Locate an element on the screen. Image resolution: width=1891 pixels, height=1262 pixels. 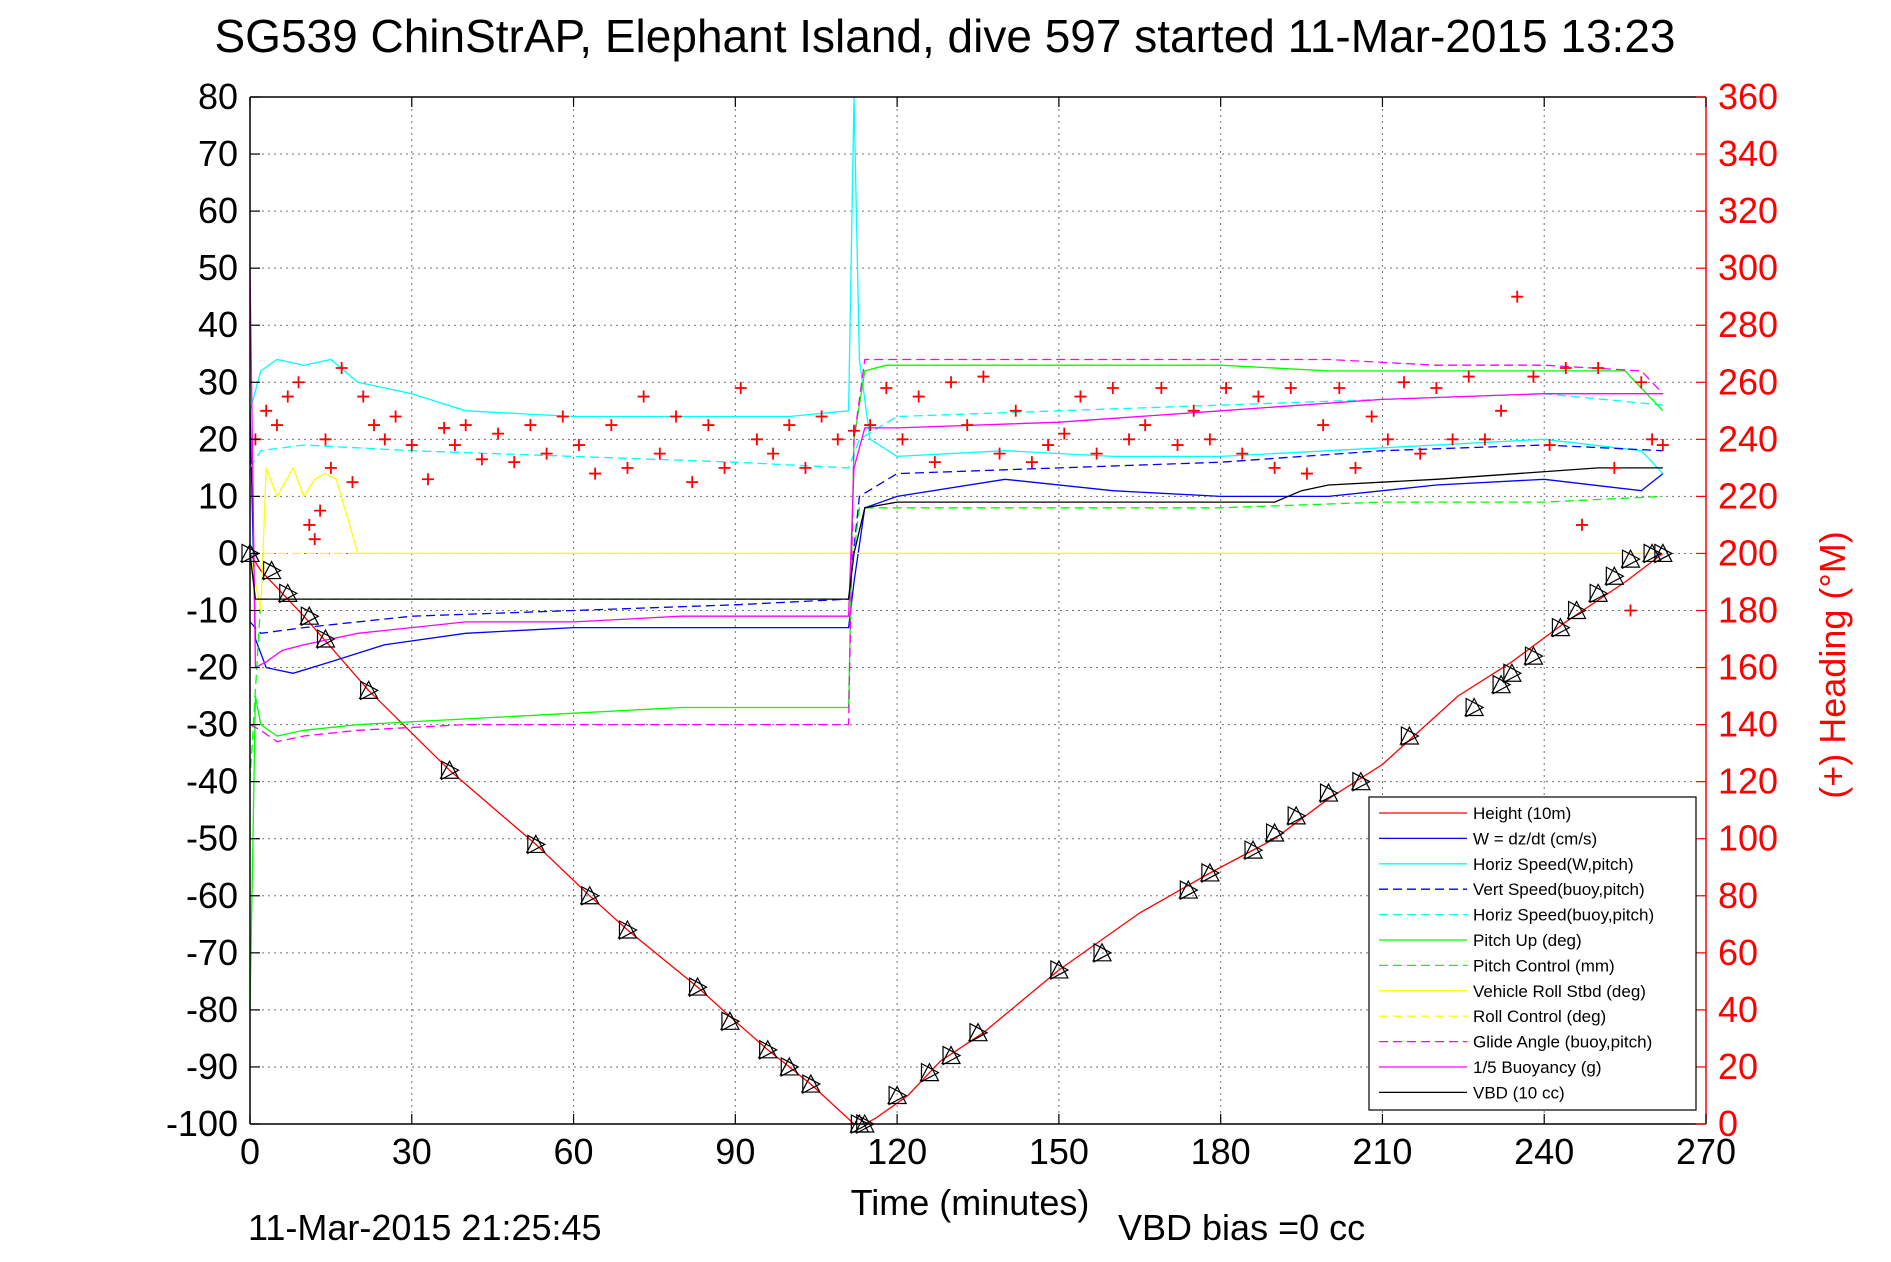
x-tick-label: 180 is located at coordinates (1221, 1151).